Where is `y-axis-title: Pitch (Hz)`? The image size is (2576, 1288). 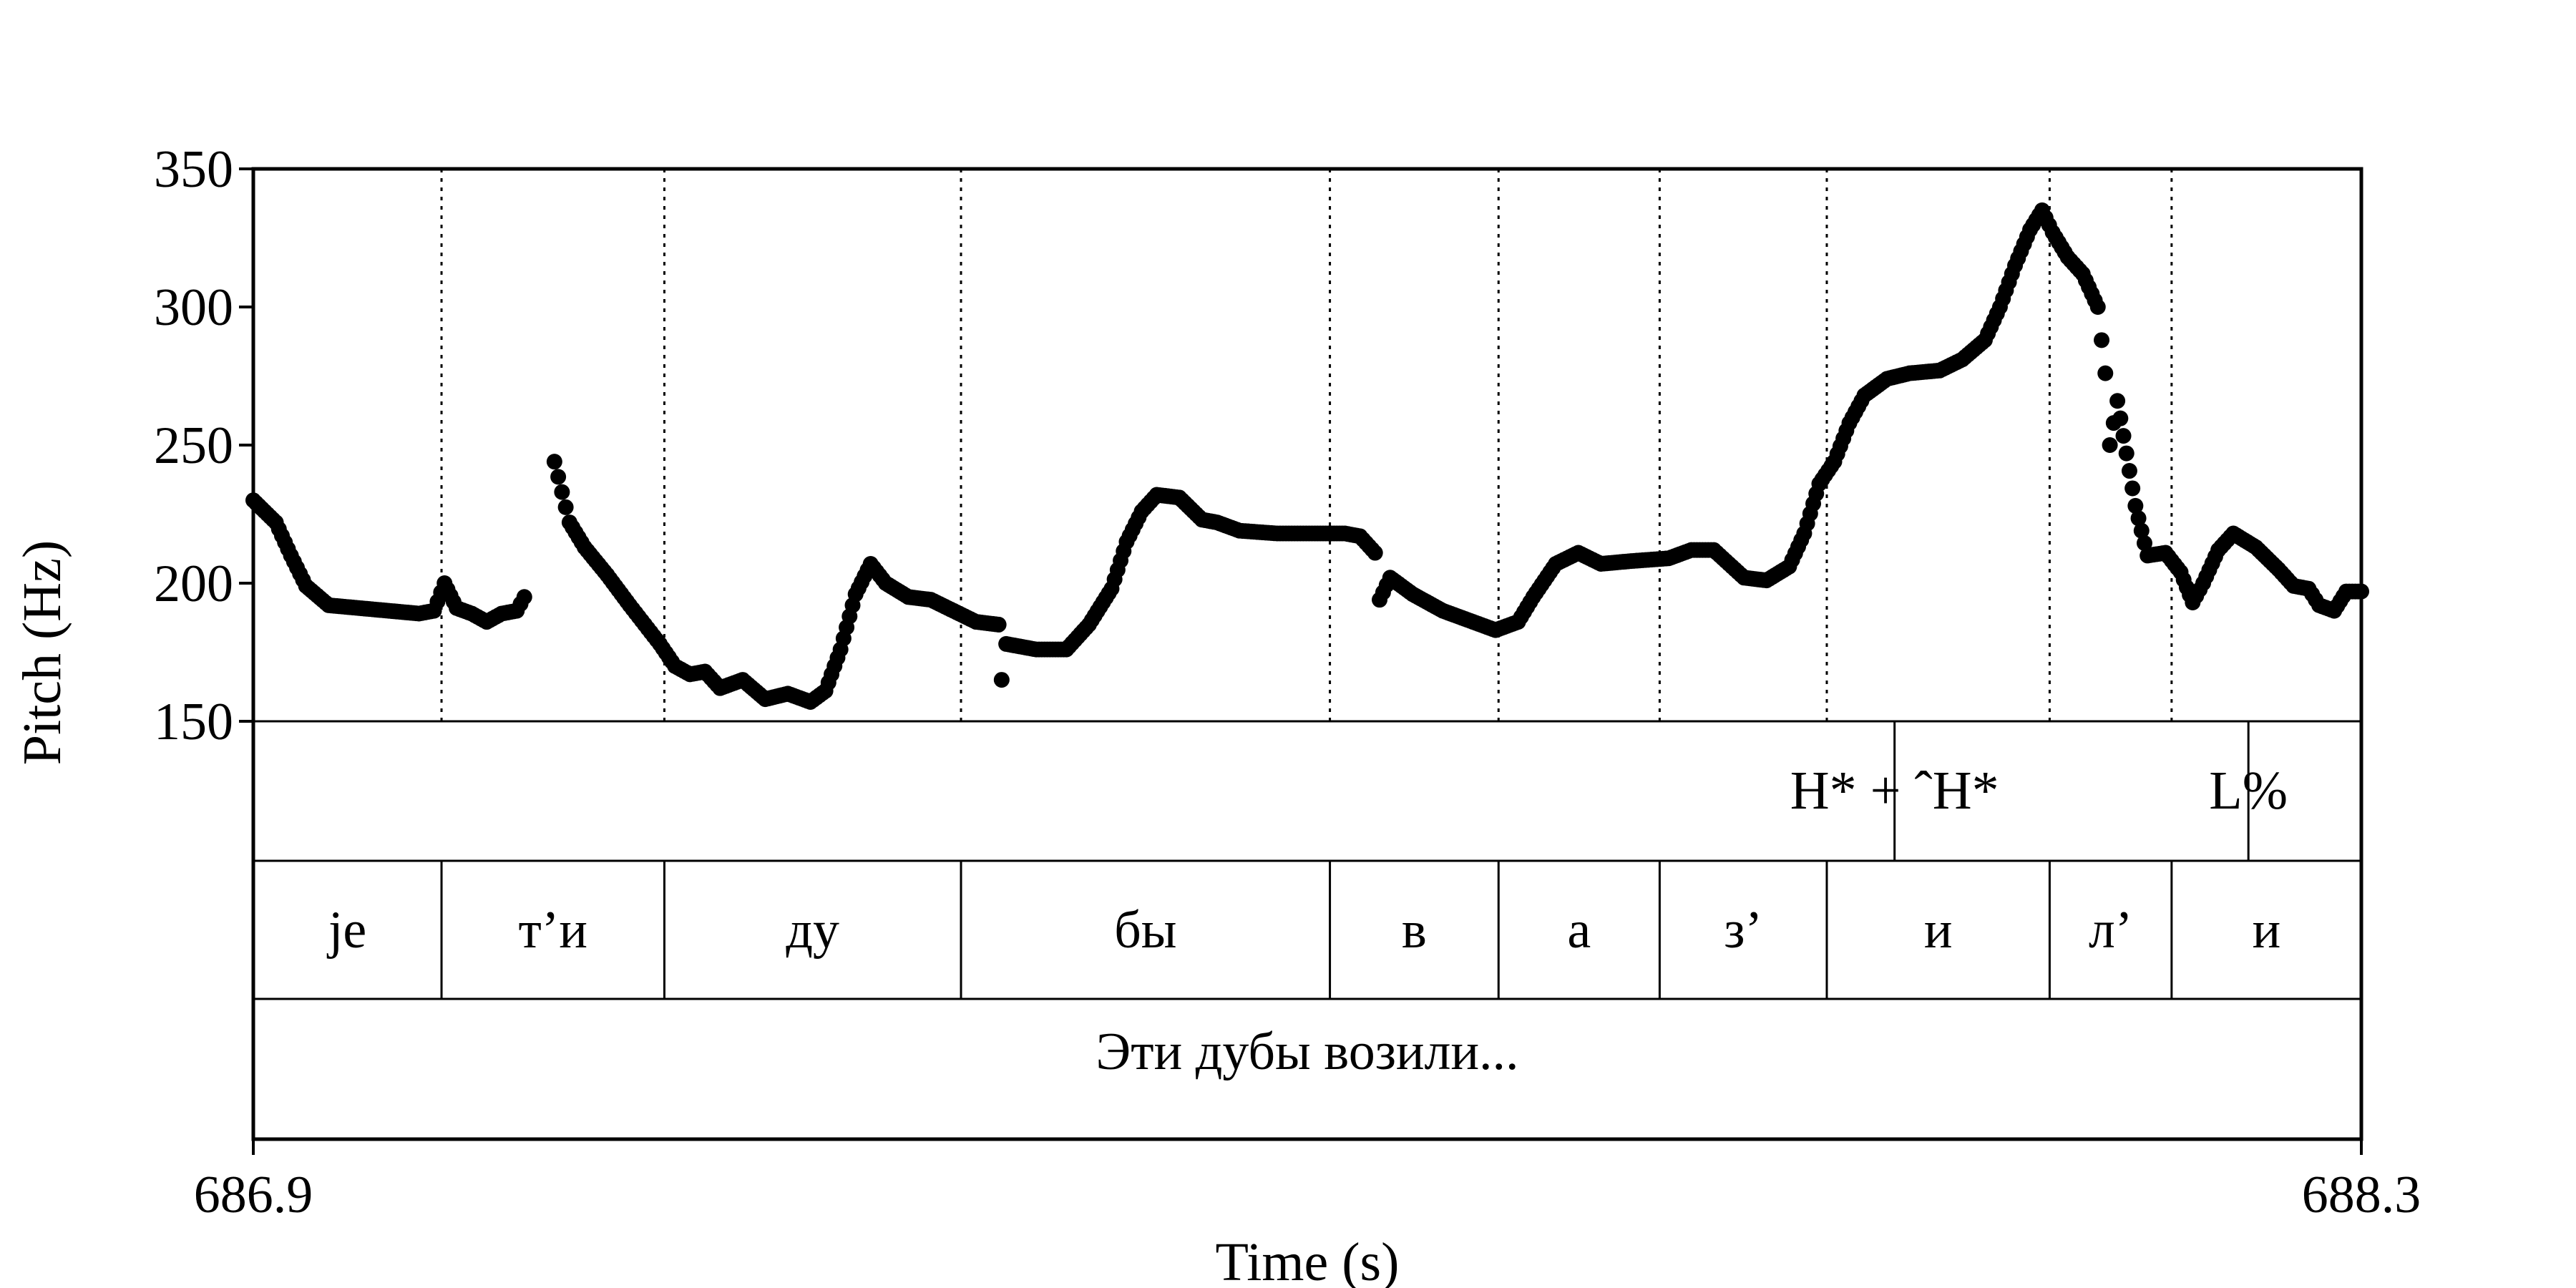
y-axis-title: Pitch (Hz) is located at coordinates (42, 652).